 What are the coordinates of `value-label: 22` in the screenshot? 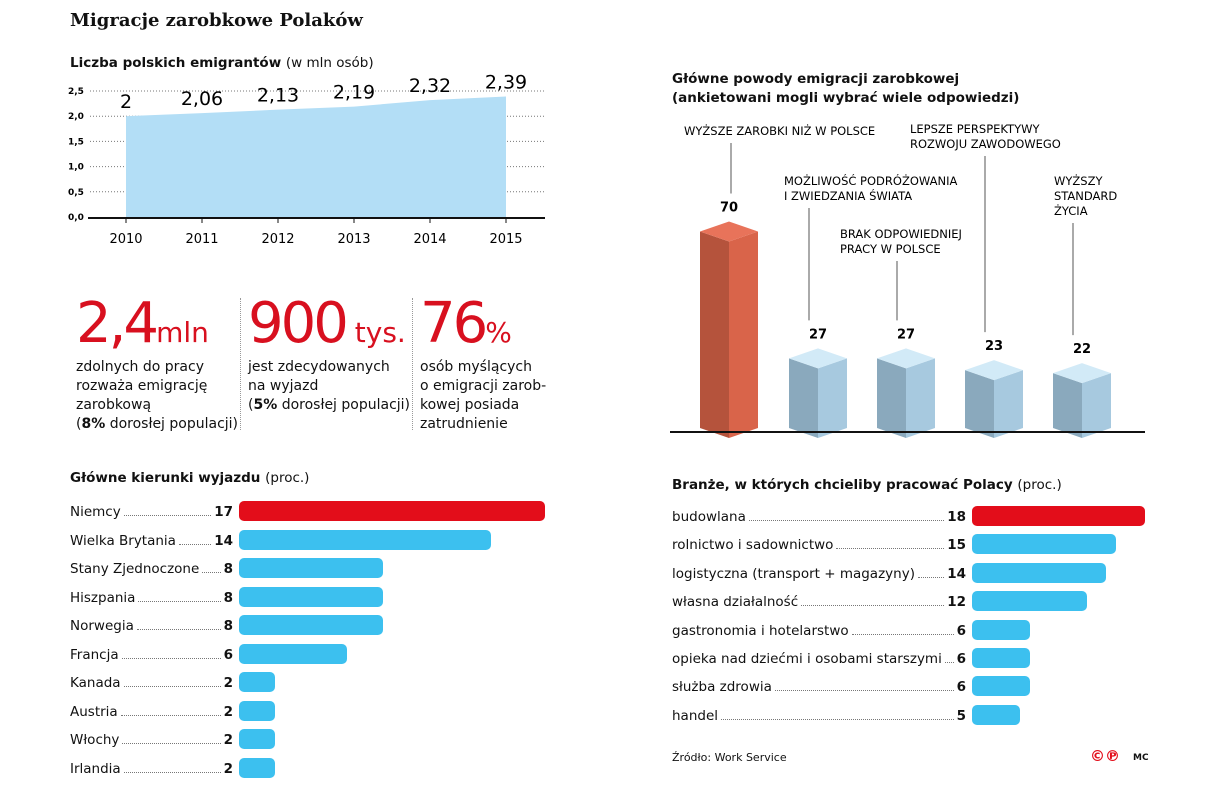 It's located at (1082, 349).